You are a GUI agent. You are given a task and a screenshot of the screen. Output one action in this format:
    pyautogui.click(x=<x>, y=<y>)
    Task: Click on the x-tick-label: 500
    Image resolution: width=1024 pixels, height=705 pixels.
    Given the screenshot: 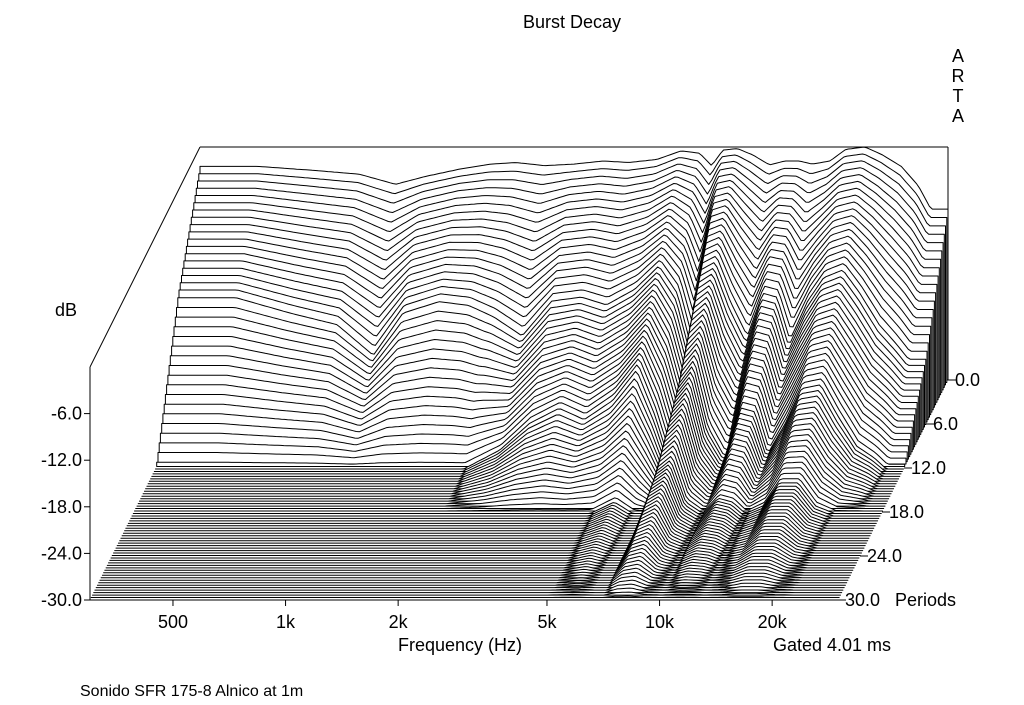 What is the action you would take?
    pyautogui.click(x=173, y=622)
    